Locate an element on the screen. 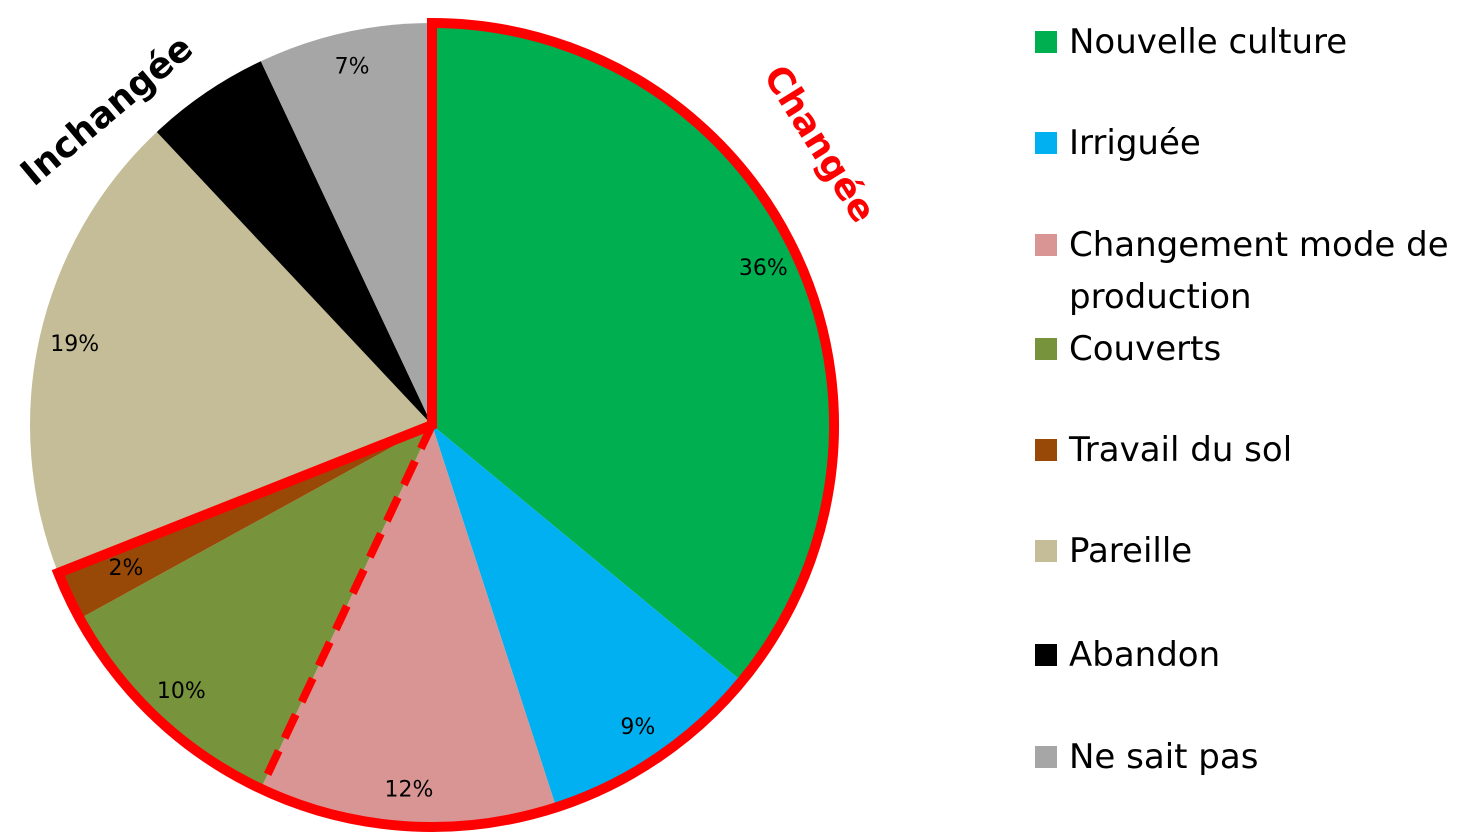  data-label: 12% is located at coordinates (409, 789).